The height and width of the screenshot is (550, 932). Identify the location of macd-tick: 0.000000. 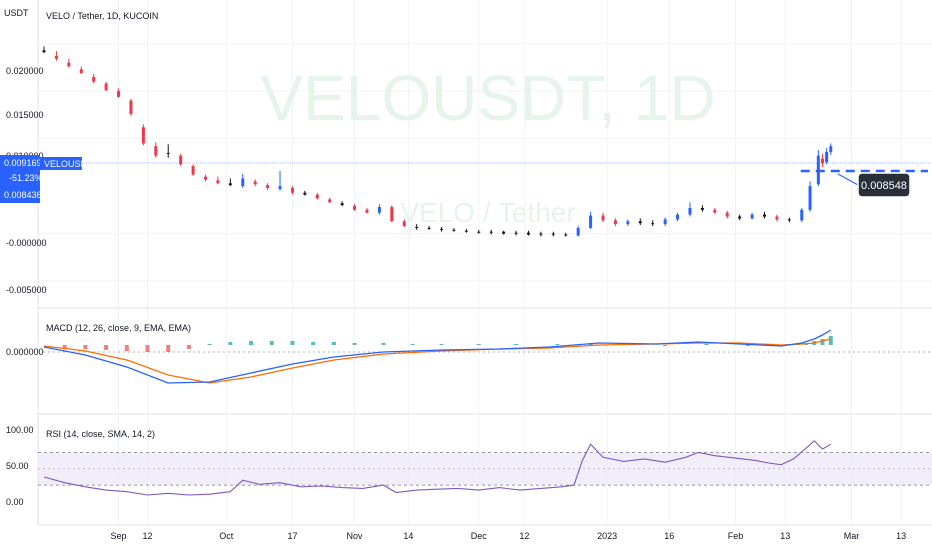
(25, 352).